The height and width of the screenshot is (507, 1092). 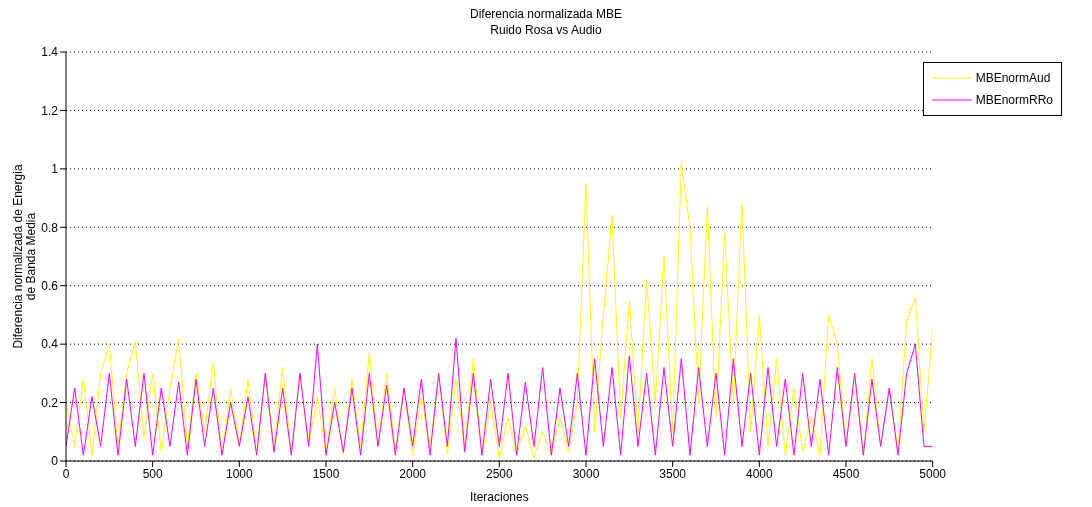 I want to click on x-axis-title: Iteraciones, so click(x=499, y=497).